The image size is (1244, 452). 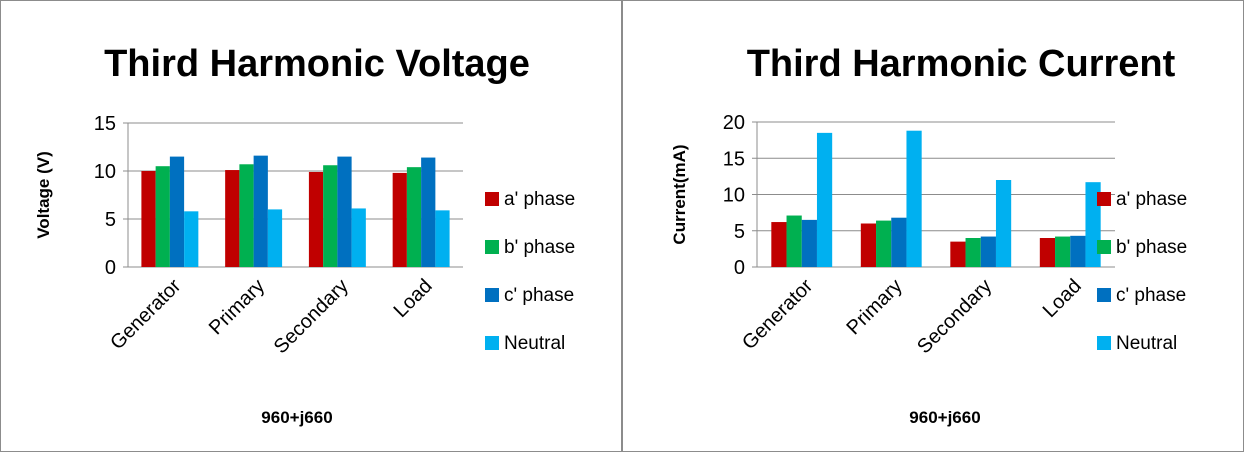 I want to click on chart-title: Third Harmonic Voltage, so click(x=317, y=64).